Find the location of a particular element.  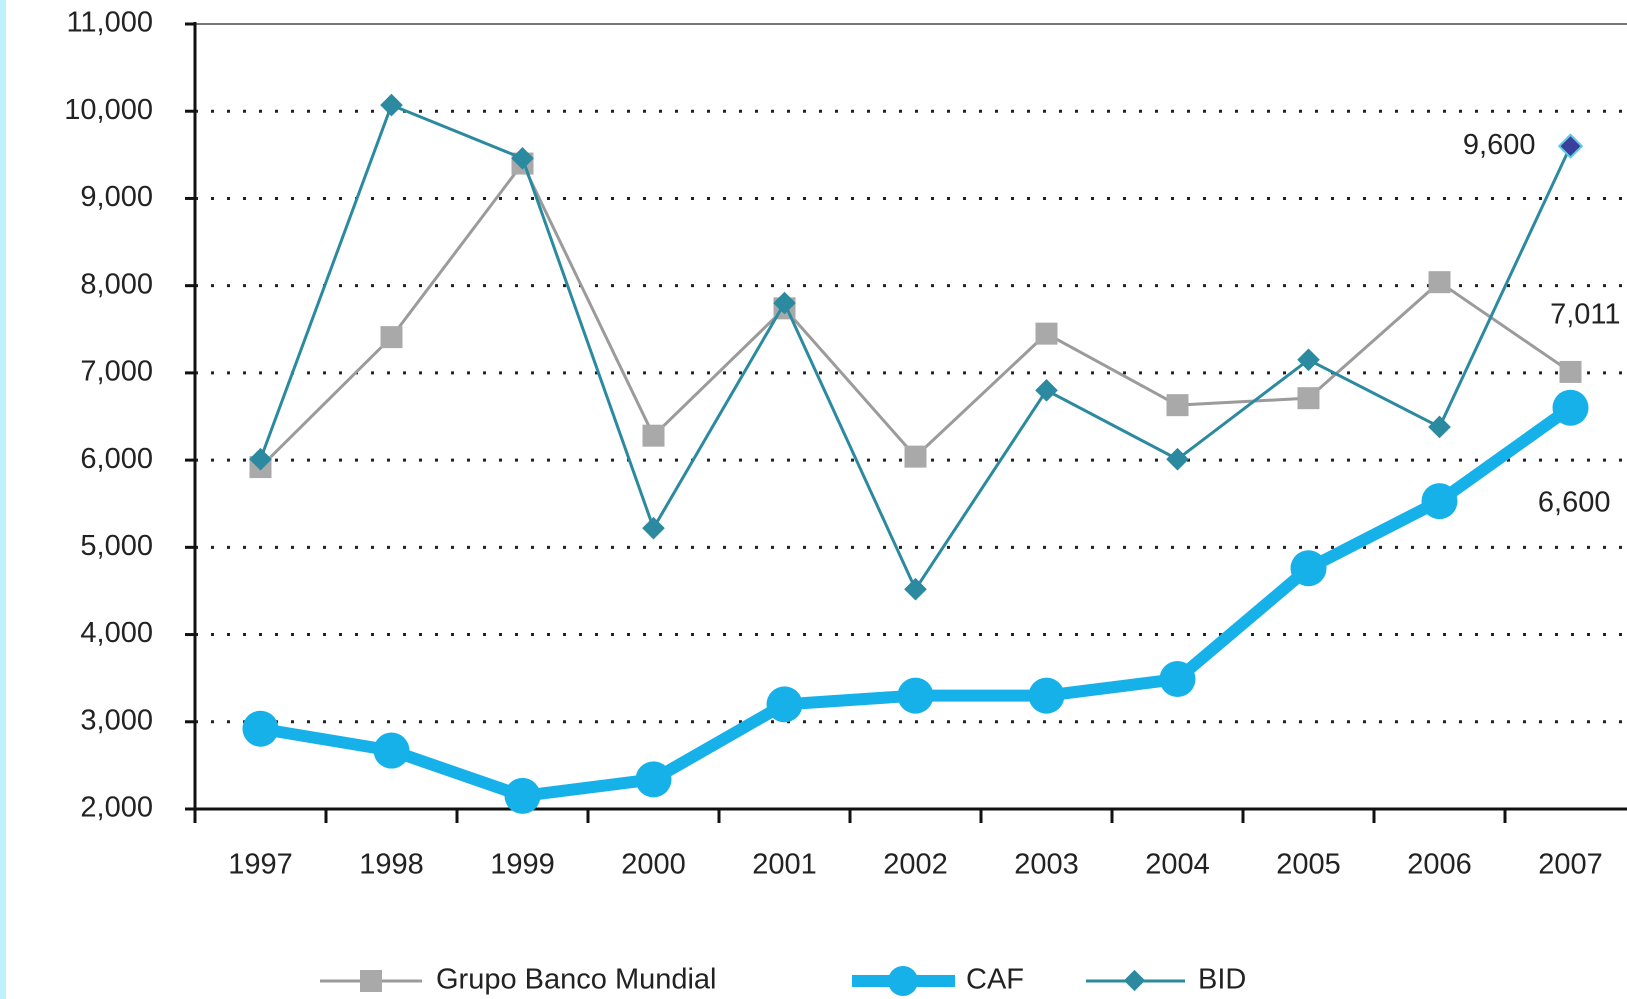

x-tick-label: 2003 is located at coordinates (1046, 865).